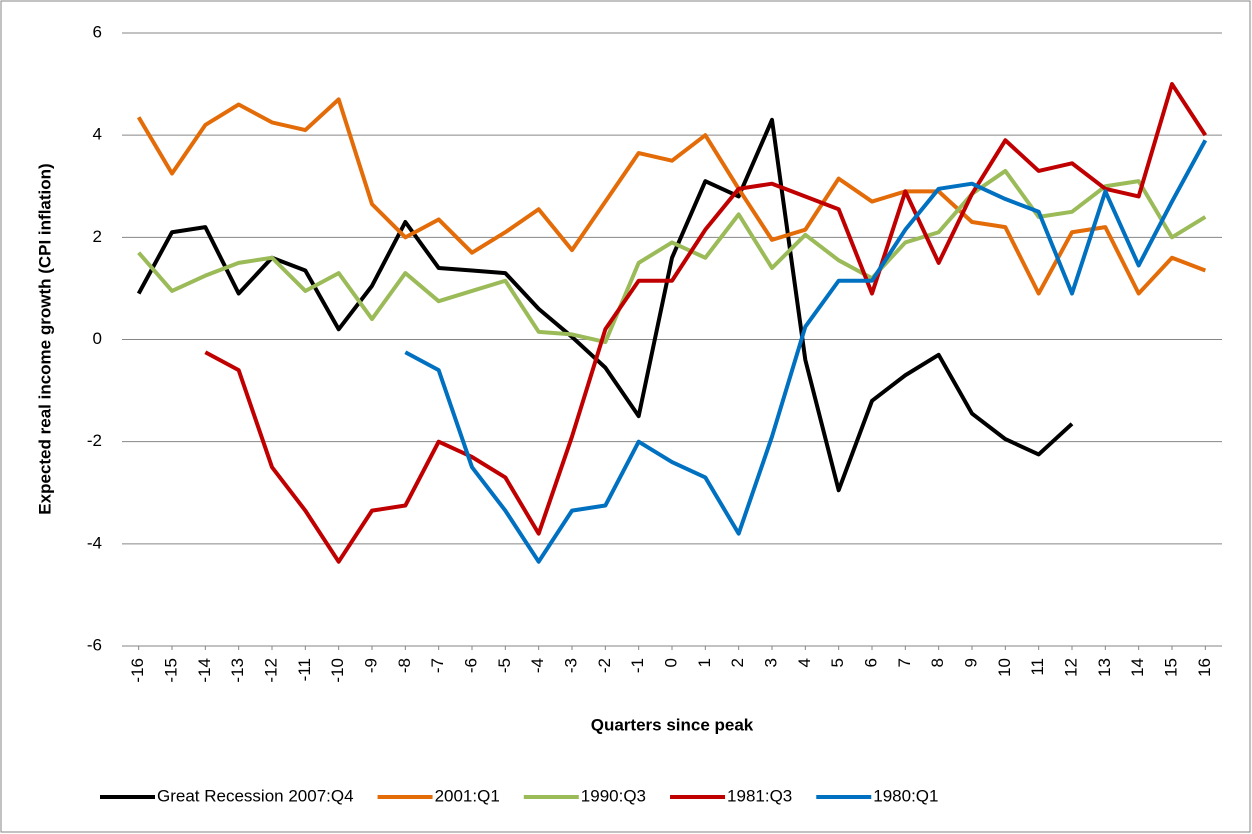 The width and height of the screenshot is (1252, 834). I want to click on x-tick-label: -2, so click(604, 665).